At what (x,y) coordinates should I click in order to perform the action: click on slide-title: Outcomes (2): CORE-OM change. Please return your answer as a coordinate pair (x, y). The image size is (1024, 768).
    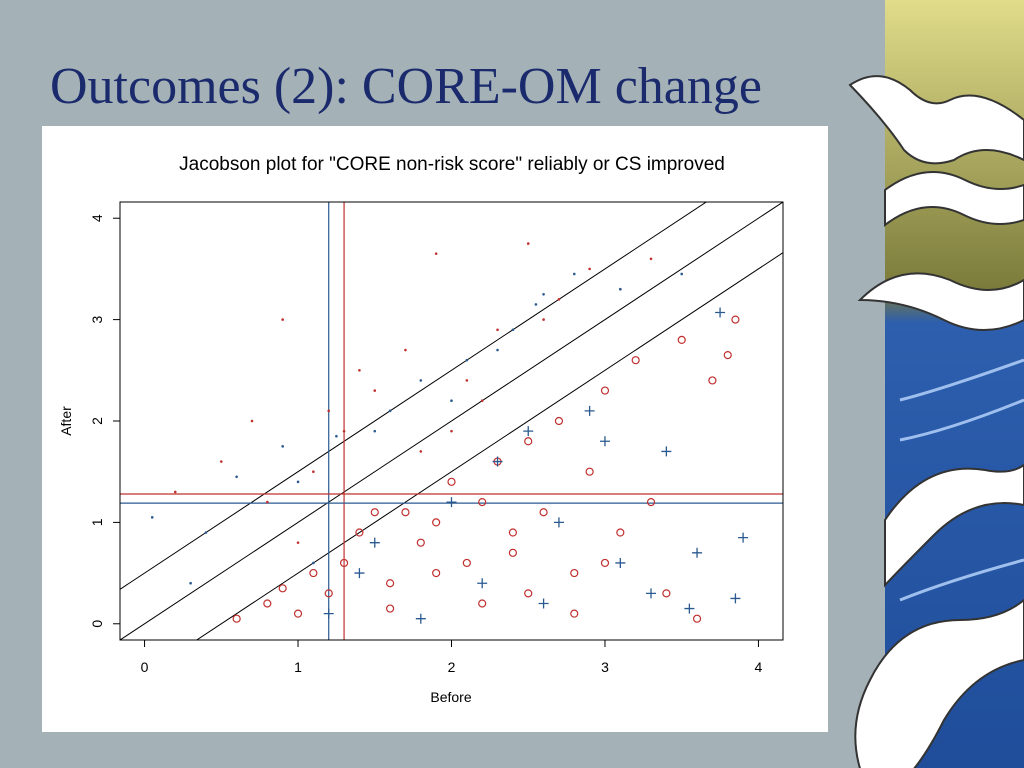
    Looking at the image, I should click on (406, 86).